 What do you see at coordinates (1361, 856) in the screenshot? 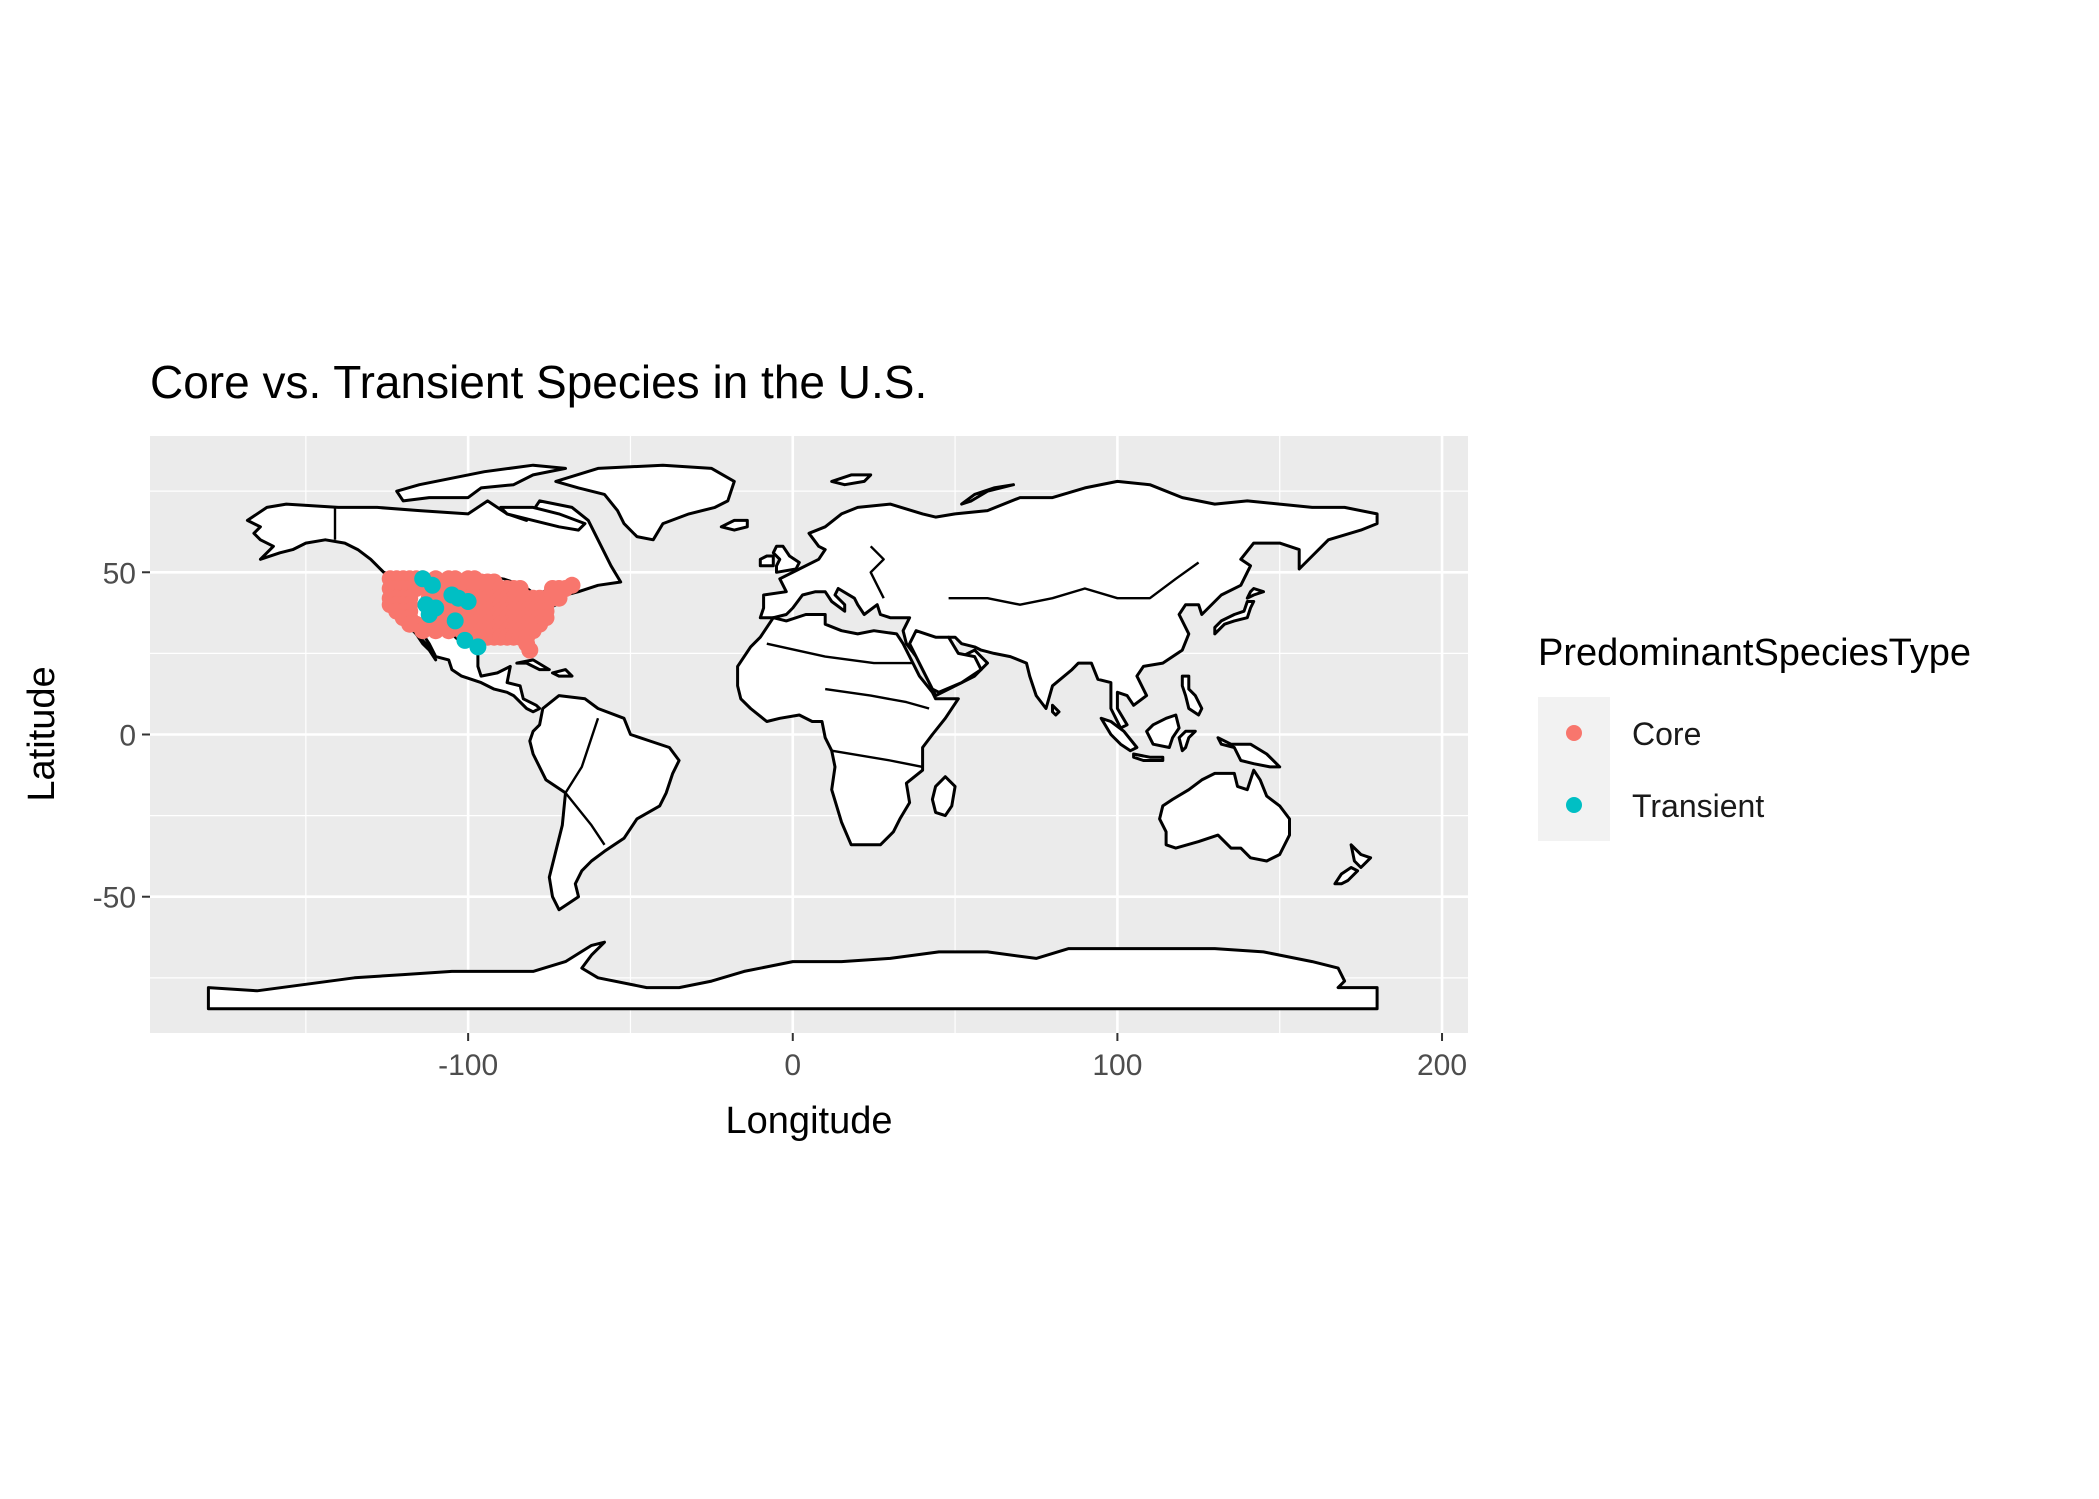
I see `landmass-new-zealand-n` at bounding box center [1361, 856].